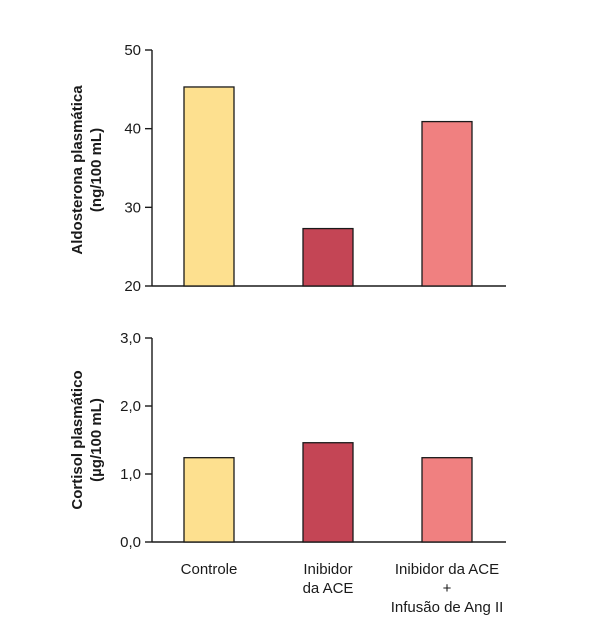  Describe the element at coordinates (77, 439) in the screenshot. I see `cortisol-y-axis-label-line: Cortisol plasmático` at that location.